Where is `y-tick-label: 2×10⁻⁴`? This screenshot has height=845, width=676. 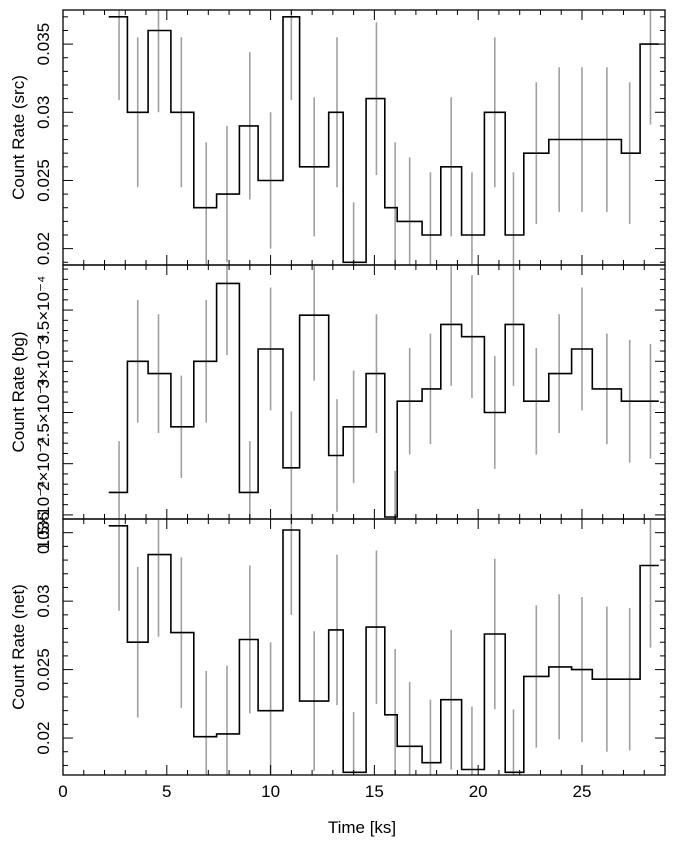
y-tick-label: 2×10⁻⁴ is located at coordinates (43, 463).